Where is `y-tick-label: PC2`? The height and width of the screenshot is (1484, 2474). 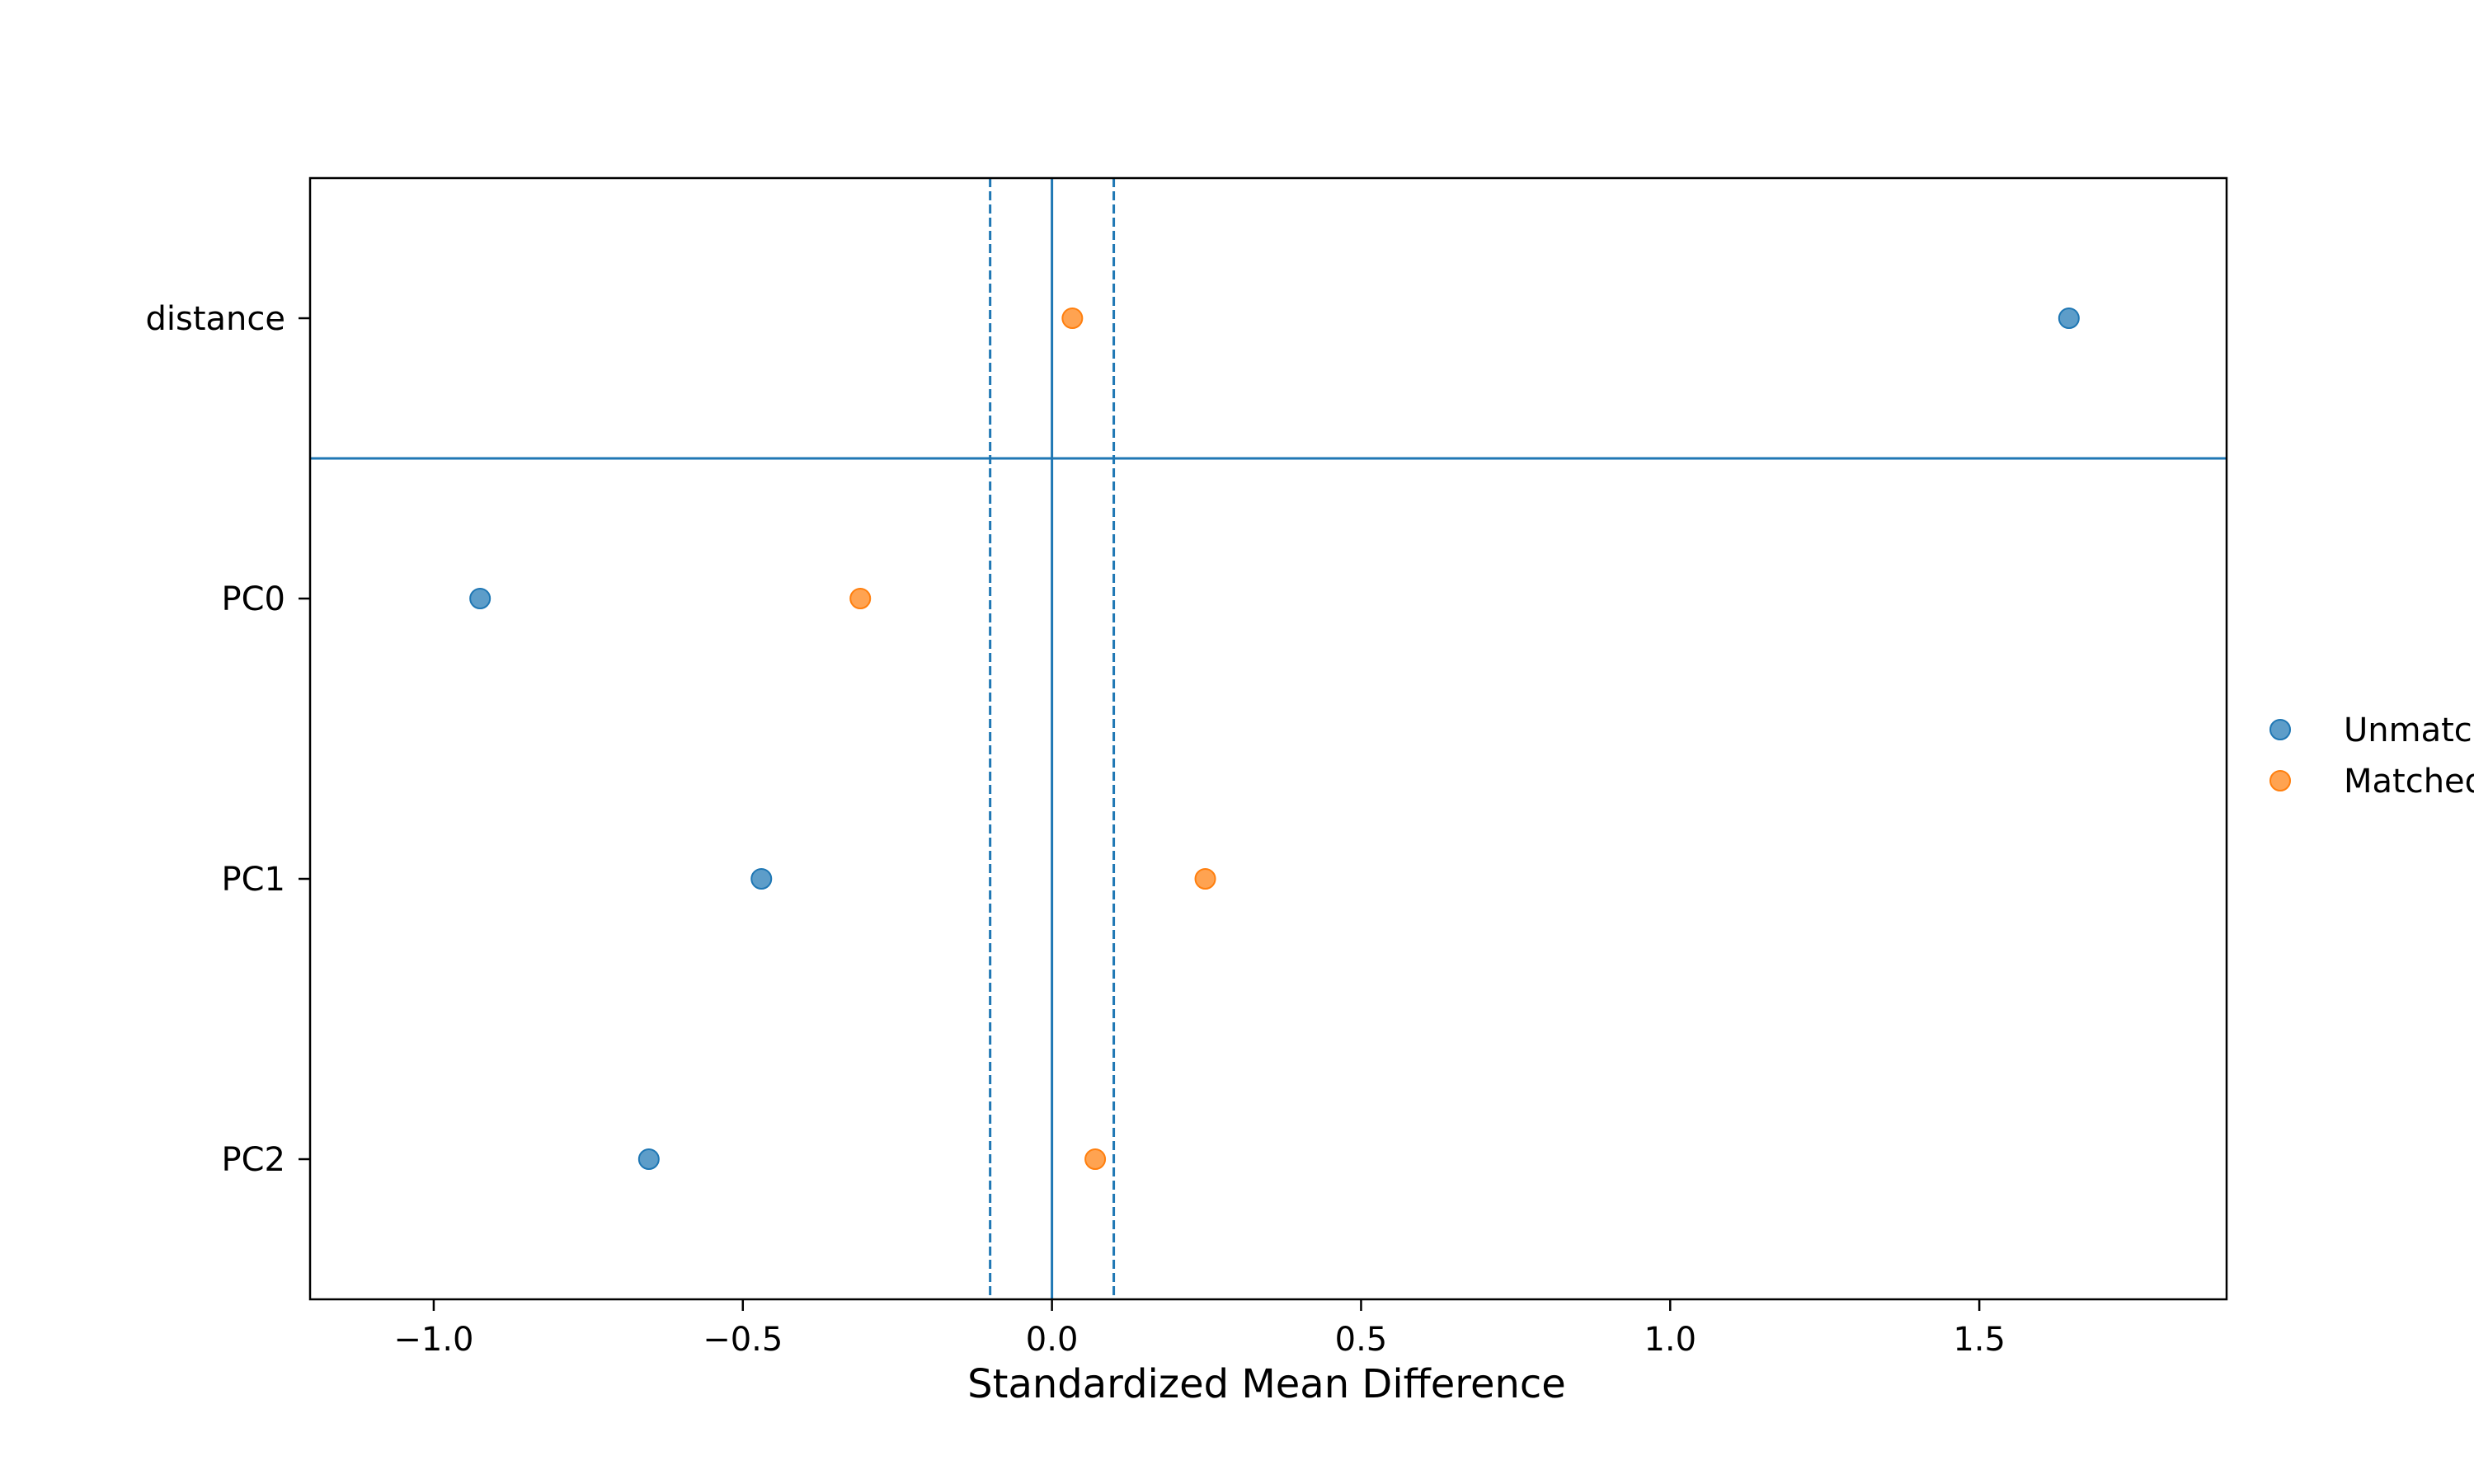 y-tick-label: PC2 is located at coordinates (254, 1160).